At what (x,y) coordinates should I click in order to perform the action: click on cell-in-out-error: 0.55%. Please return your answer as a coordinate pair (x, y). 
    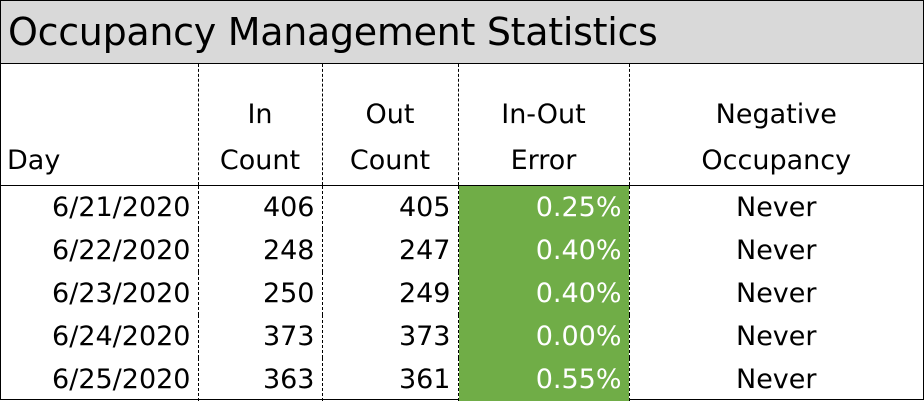
    Looking at the image, I should click on (543, 379).